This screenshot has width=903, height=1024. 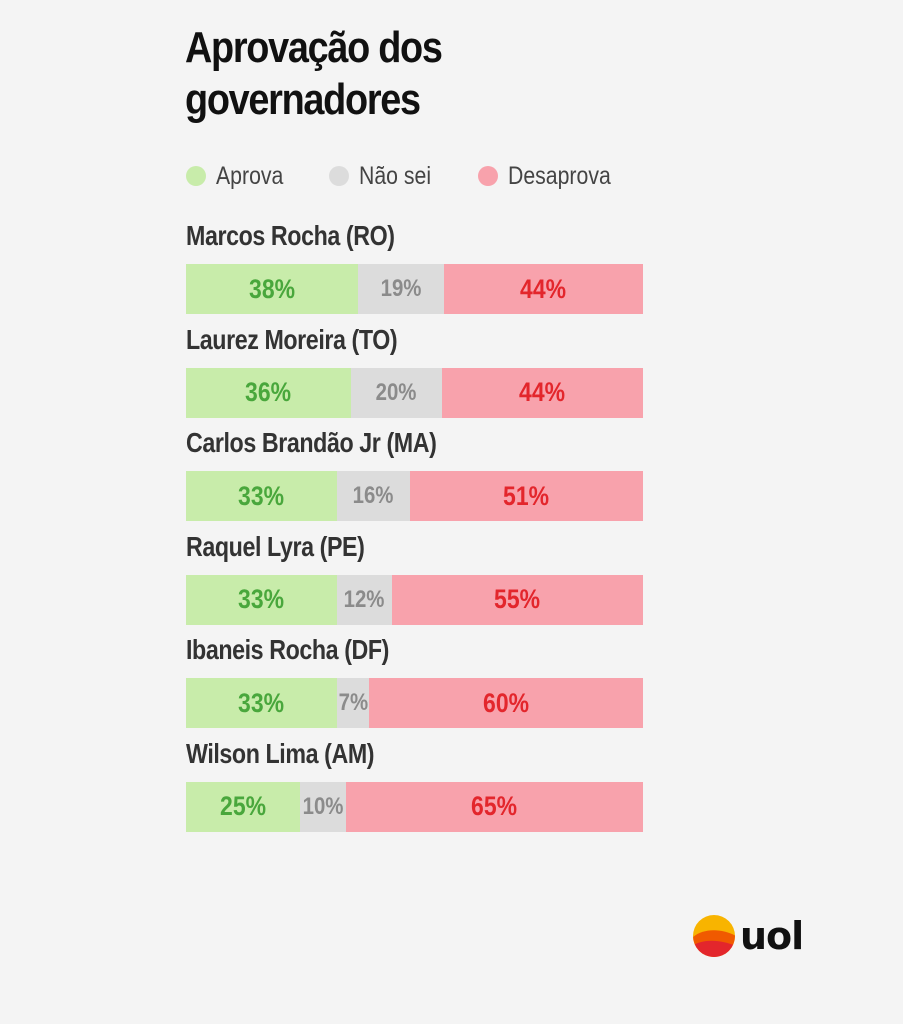 I want to click on data-label-desaprova: 51%, so click(x=526, y=495).